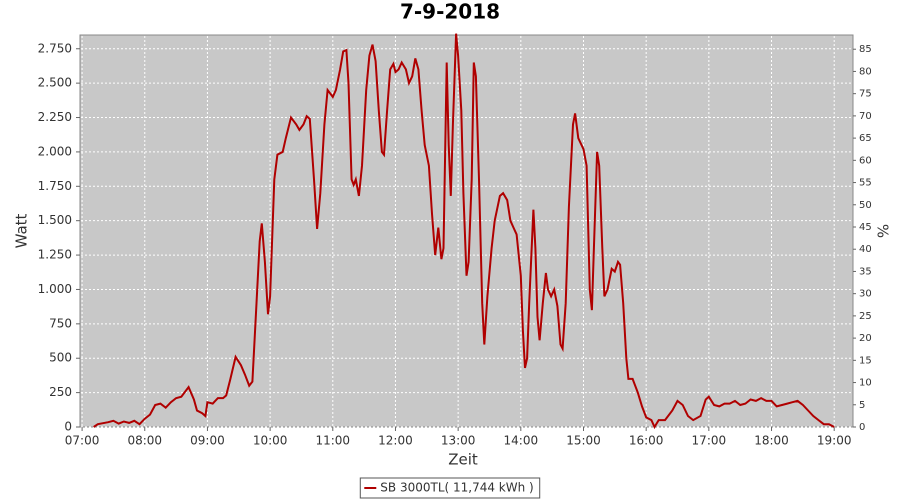 The width and height of the screenshot is (900, 500). I want to click on y2-tick-label: 70, so click(865, 116).